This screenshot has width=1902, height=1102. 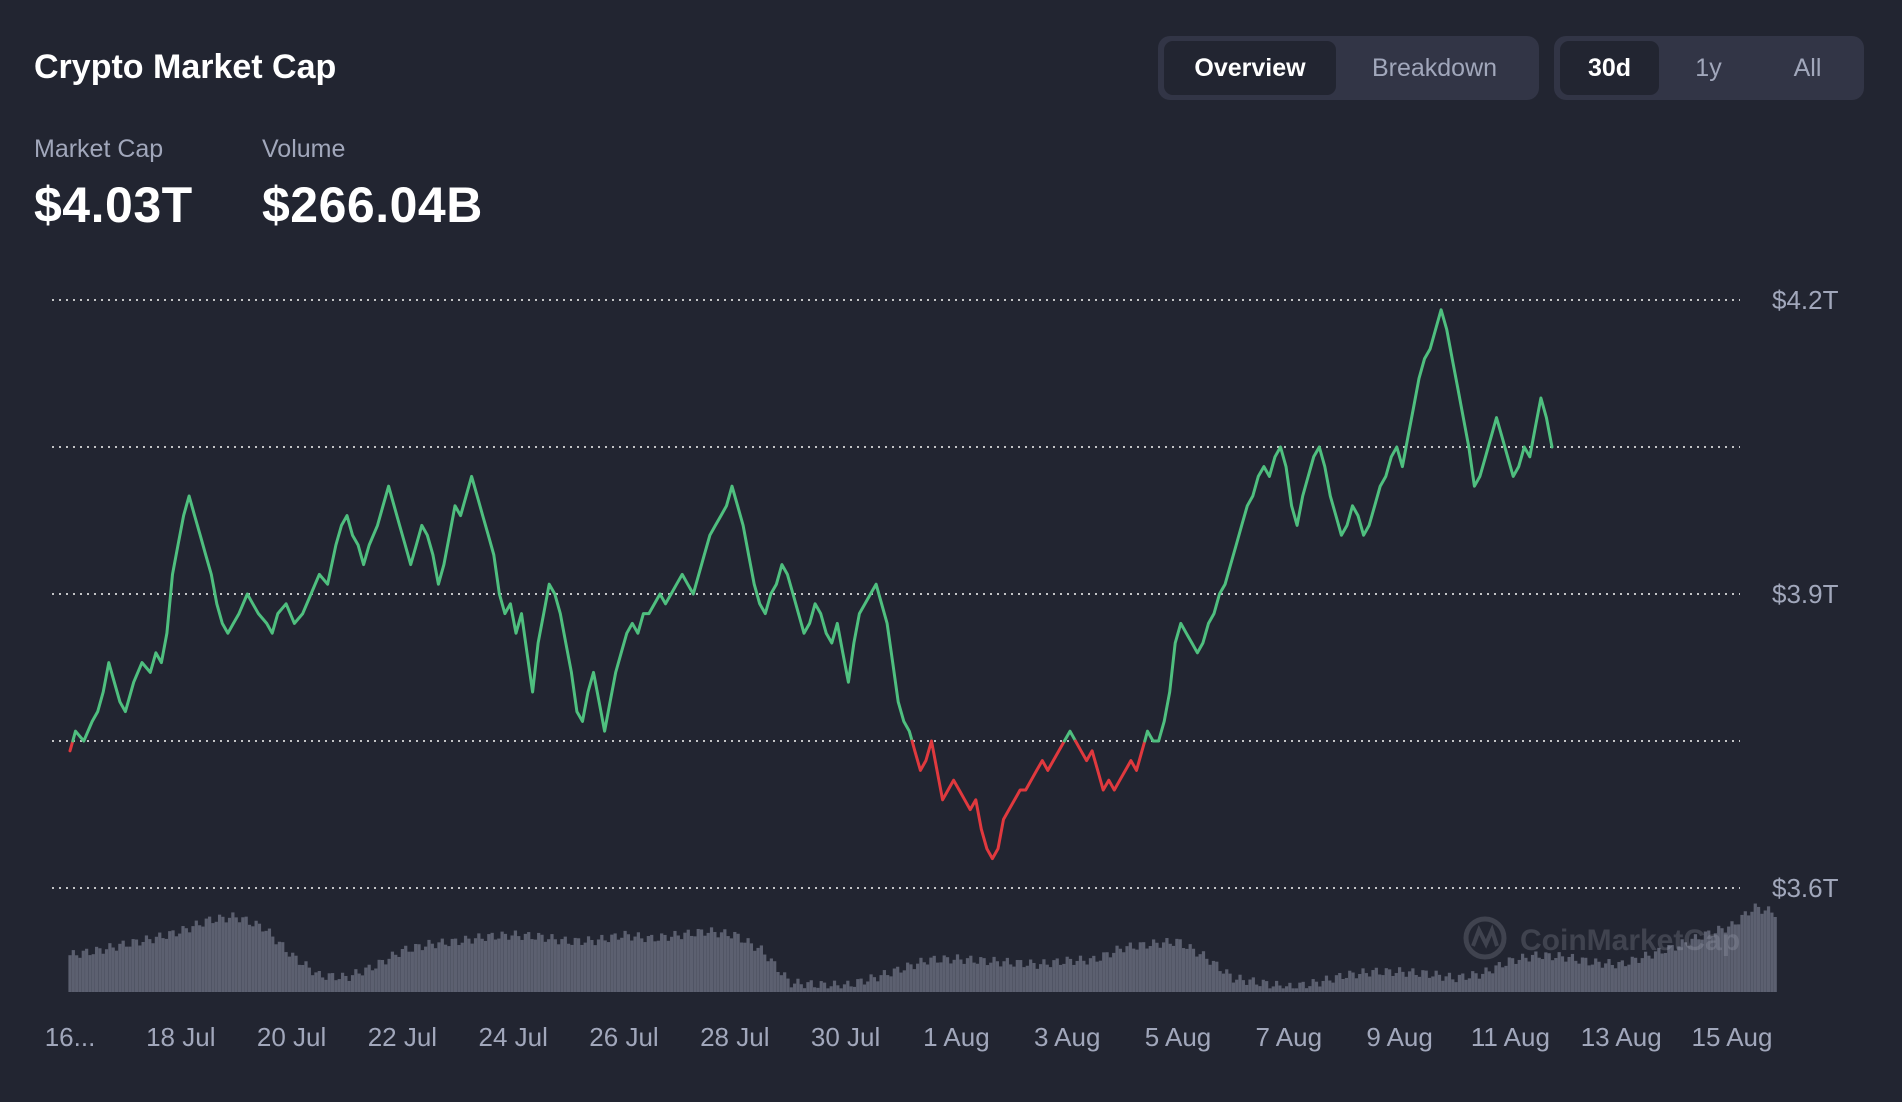 I want to click on x-tick-label-7: 30 Jul, so click(x=845, y=1037).